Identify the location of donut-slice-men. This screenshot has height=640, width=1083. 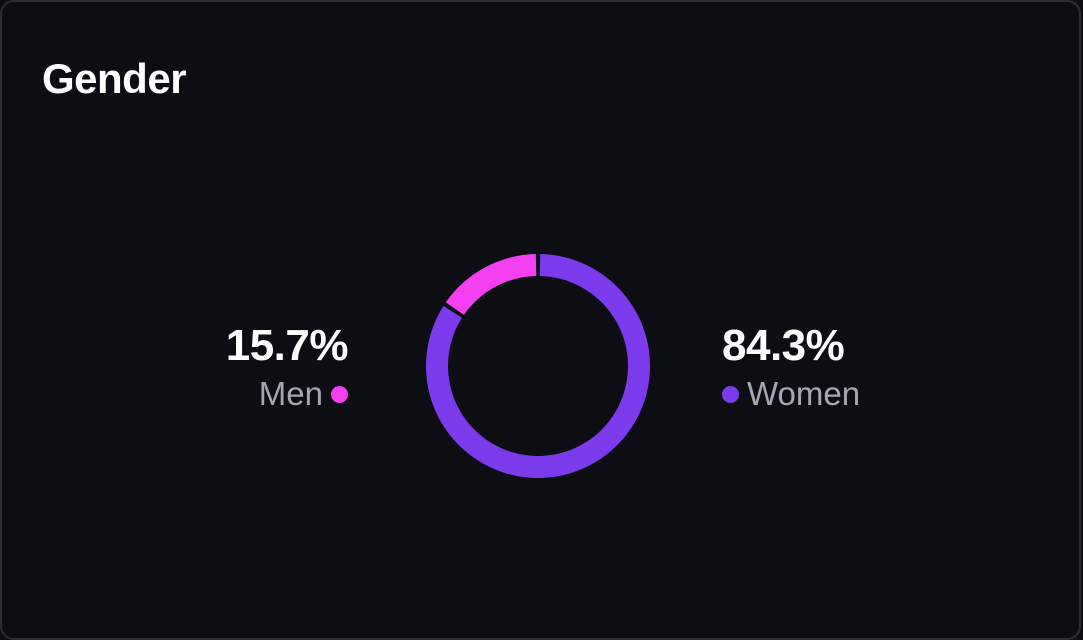
(491, 284).